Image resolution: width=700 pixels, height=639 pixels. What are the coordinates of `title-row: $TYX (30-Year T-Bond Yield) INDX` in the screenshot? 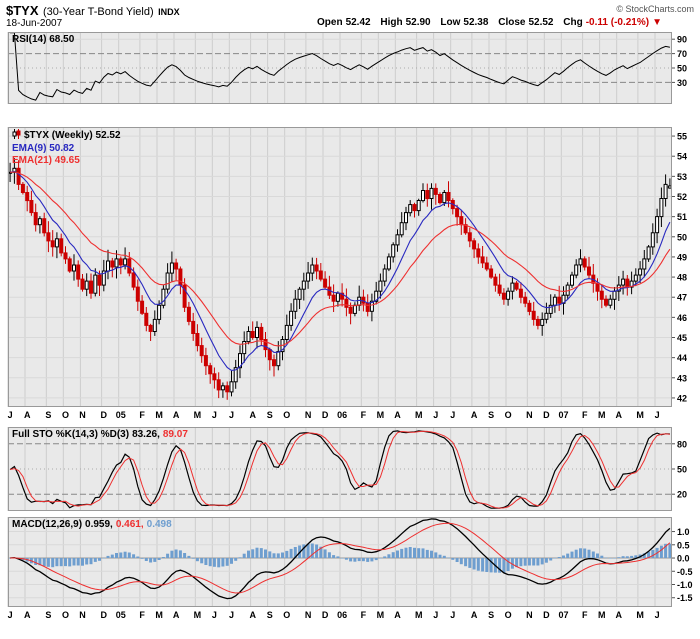 It's located at (93, 11).